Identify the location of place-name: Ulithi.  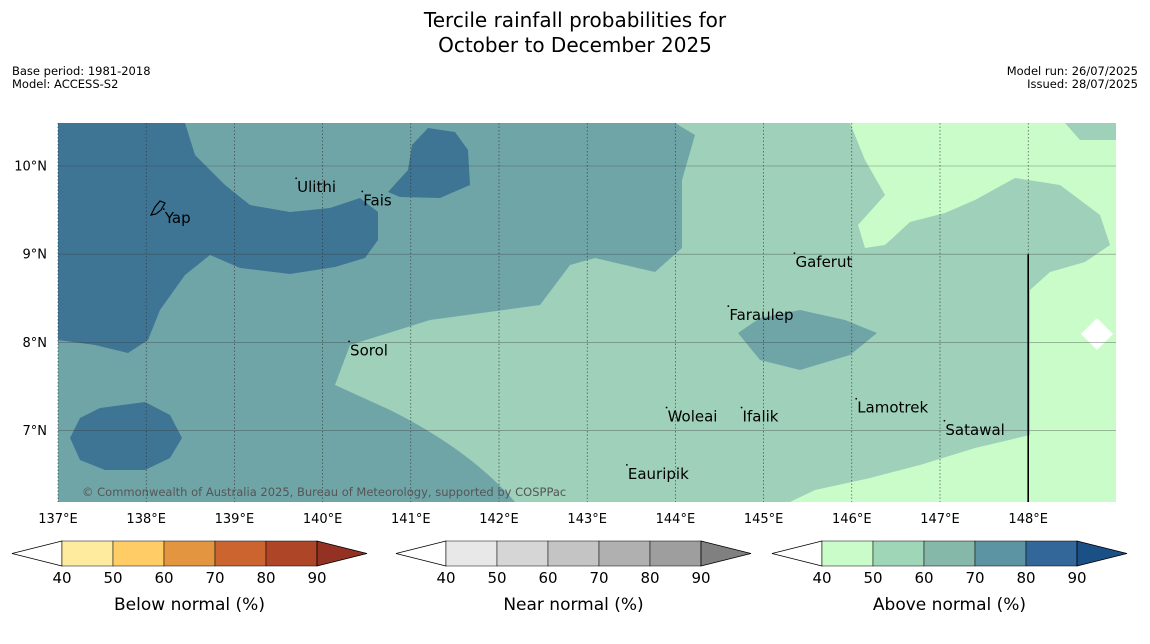
(316, 187).